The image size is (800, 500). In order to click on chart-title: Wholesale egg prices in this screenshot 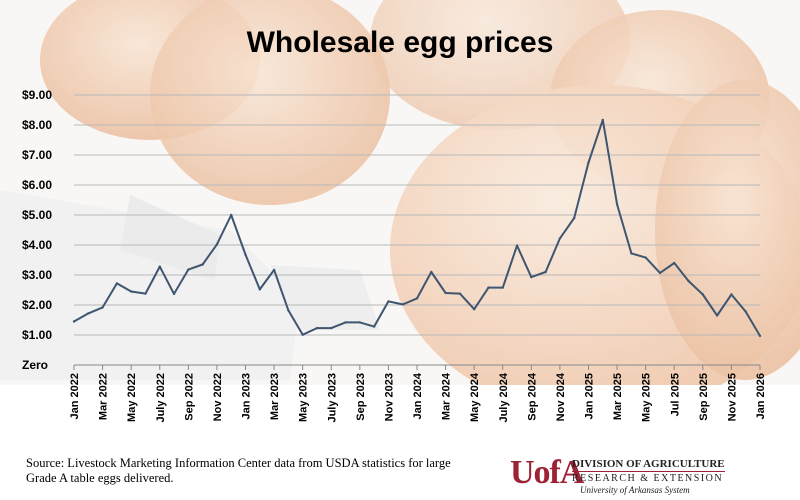, I will do `click(400, 42)`.